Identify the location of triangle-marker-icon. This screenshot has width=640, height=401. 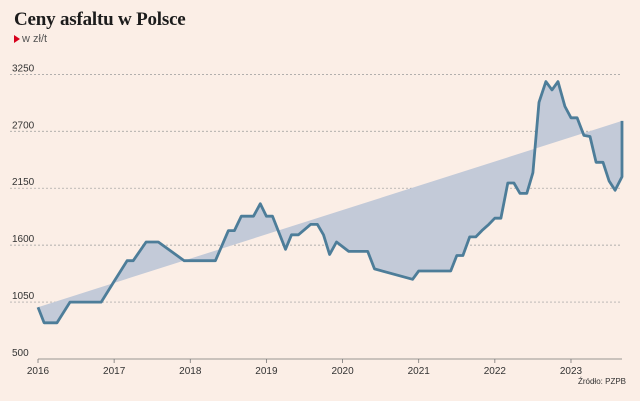
(17, 39).